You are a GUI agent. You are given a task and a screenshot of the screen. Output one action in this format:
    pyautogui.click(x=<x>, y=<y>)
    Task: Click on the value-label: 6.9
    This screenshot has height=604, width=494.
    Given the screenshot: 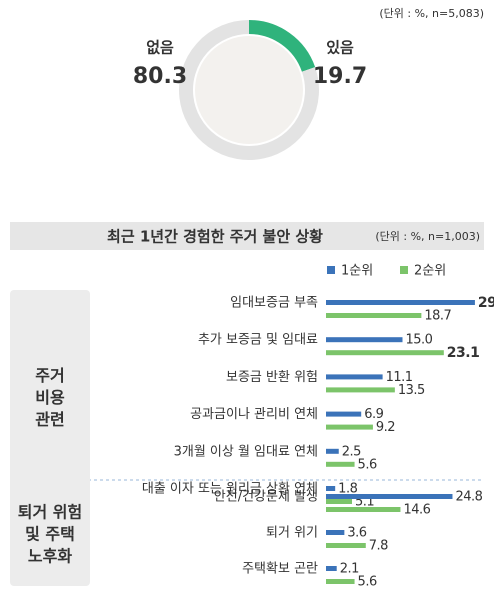 What is the action you would take?
    pyautogui.click(x=373, y=414)
    